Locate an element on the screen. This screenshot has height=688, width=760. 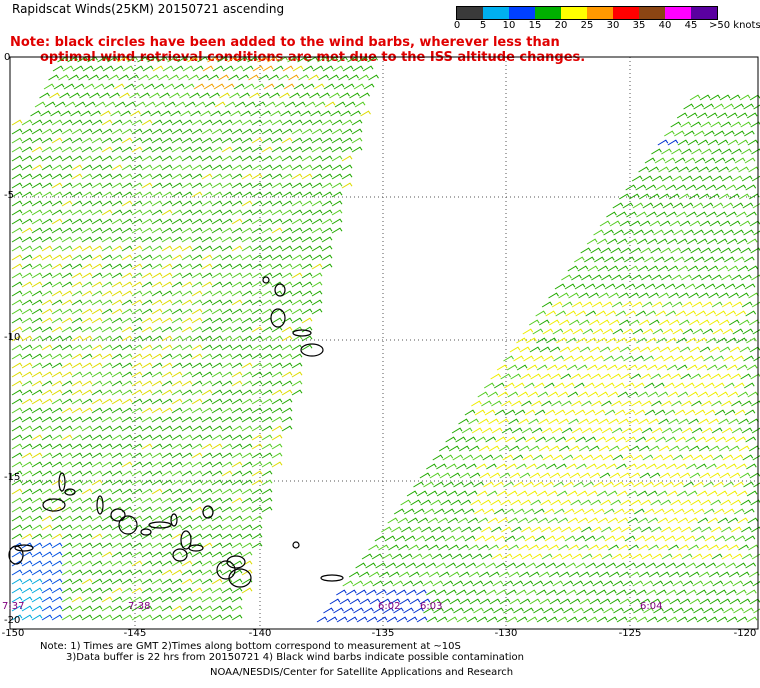
colorbar-label: 15 is located at coordinates (535, 25).